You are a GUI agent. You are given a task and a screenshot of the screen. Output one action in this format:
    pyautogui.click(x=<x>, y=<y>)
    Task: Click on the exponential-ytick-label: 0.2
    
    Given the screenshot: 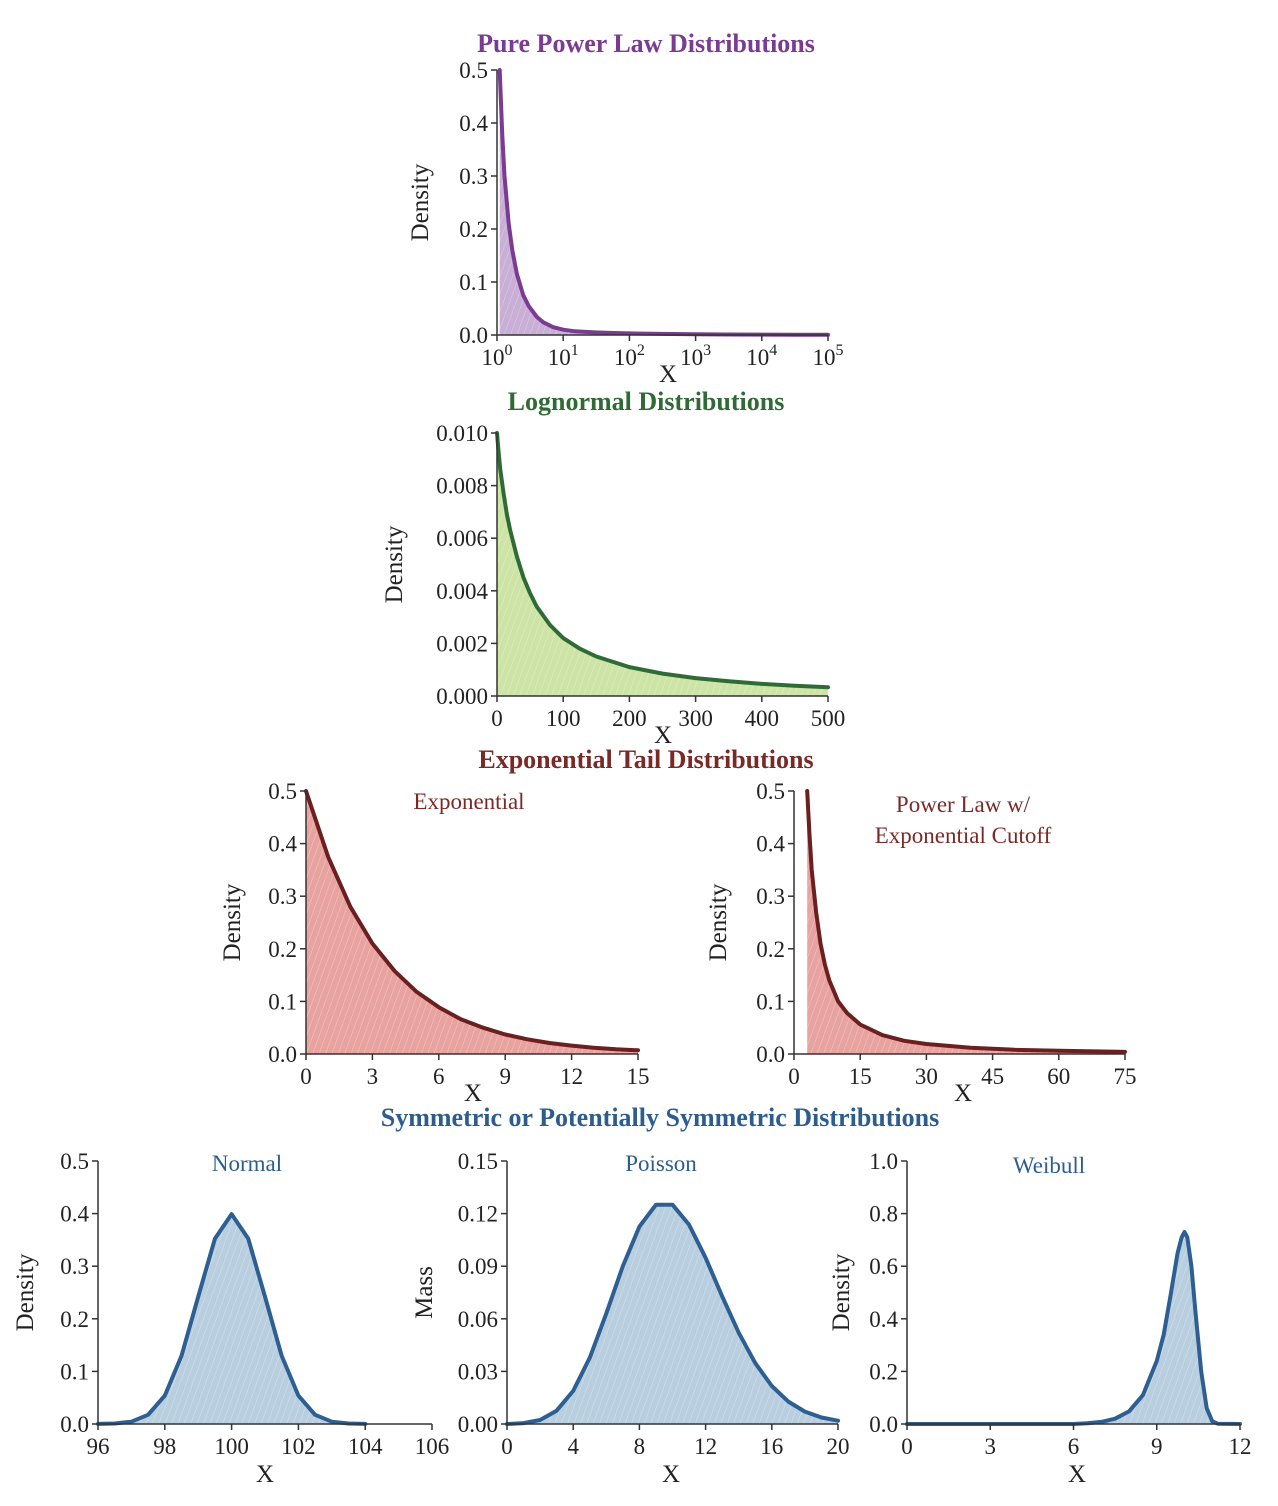 What is the action you would take?
    pyautogui.click(x=282, y=949)
    